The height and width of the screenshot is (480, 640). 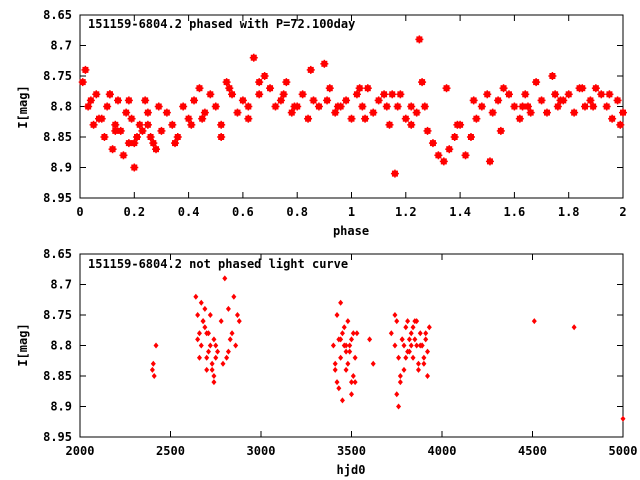 What do you see at coordinates (57, 198) in the screenshot?
I see `y-tick-label: 8.95` at bounding box center [57, 198].